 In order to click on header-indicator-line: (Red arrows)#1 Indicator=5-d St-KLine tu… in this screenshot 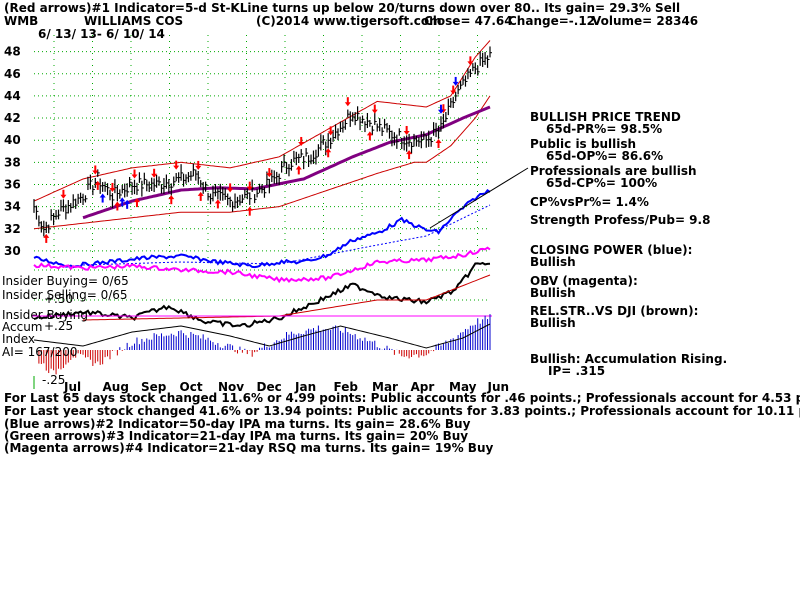, I will do `click(342, 8)`.